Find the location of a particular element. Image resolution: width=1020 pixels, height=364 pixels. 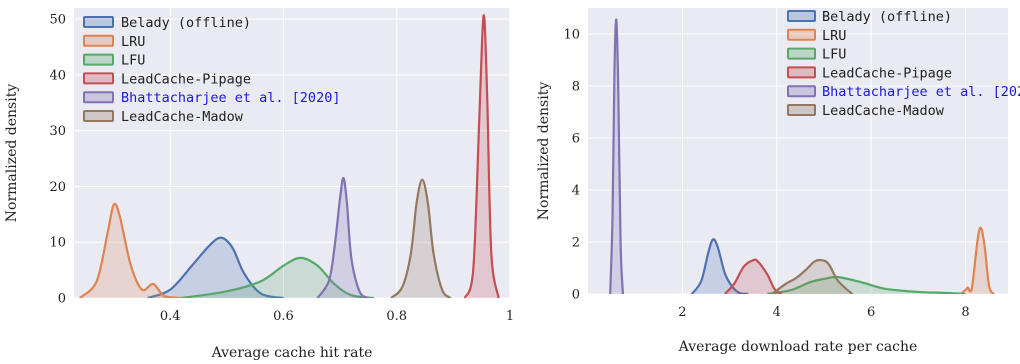

density-area-belady-offline is located at coordinates (720, 266).